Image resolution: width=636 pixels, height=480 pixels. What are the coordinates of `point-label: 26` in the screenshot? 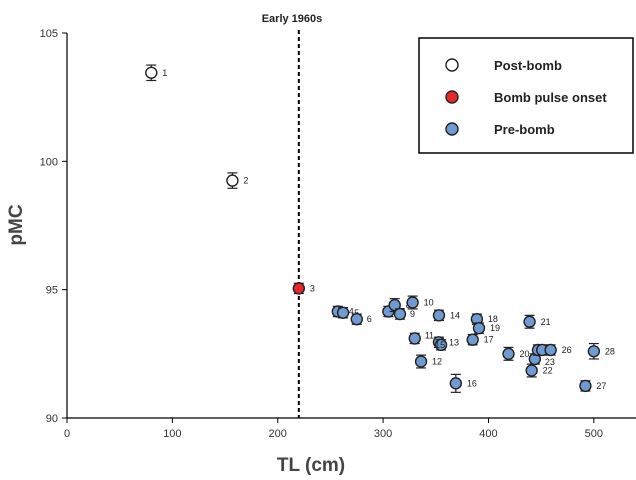 It's located at (567, 350).